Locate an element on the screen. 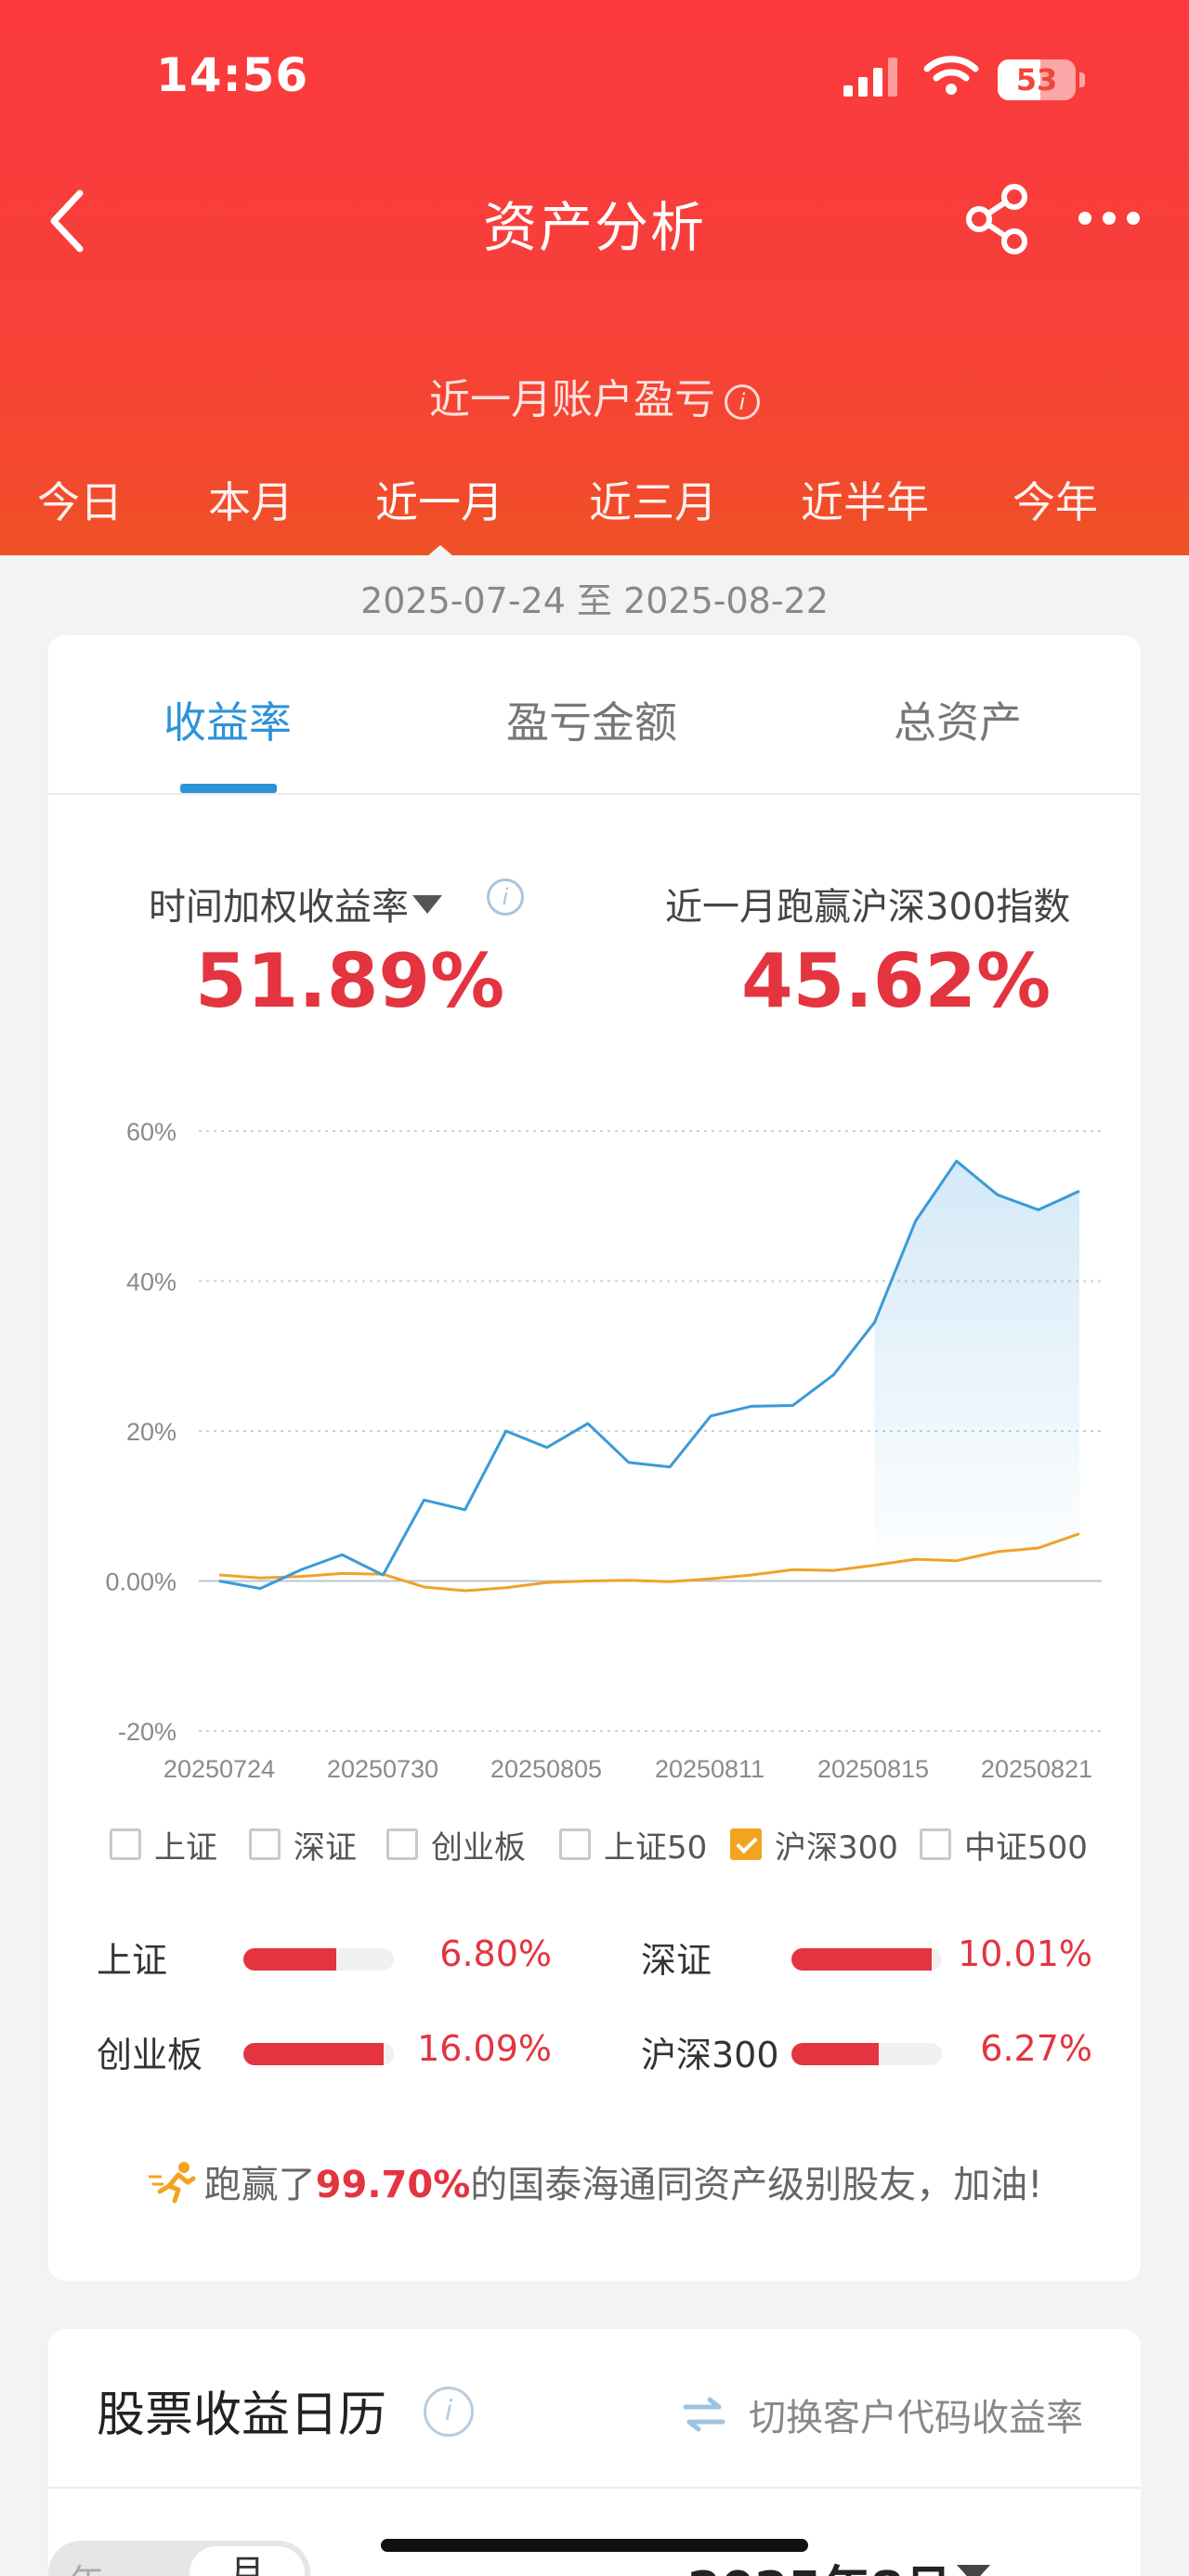 Image resolution: width=1189 pixels, height=2576 pixels. index-row-shenzhen: 深证 10.01% is located at coordinates (867, 1960).